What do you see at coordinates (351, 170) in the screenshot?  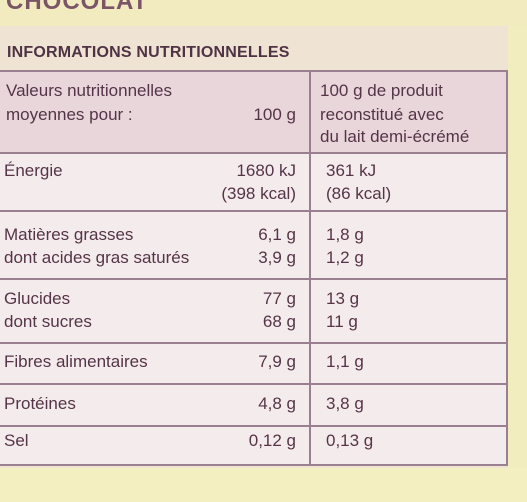 I see `row-value-reconstitue: 361 kJ` at bounding box center [351, 170].